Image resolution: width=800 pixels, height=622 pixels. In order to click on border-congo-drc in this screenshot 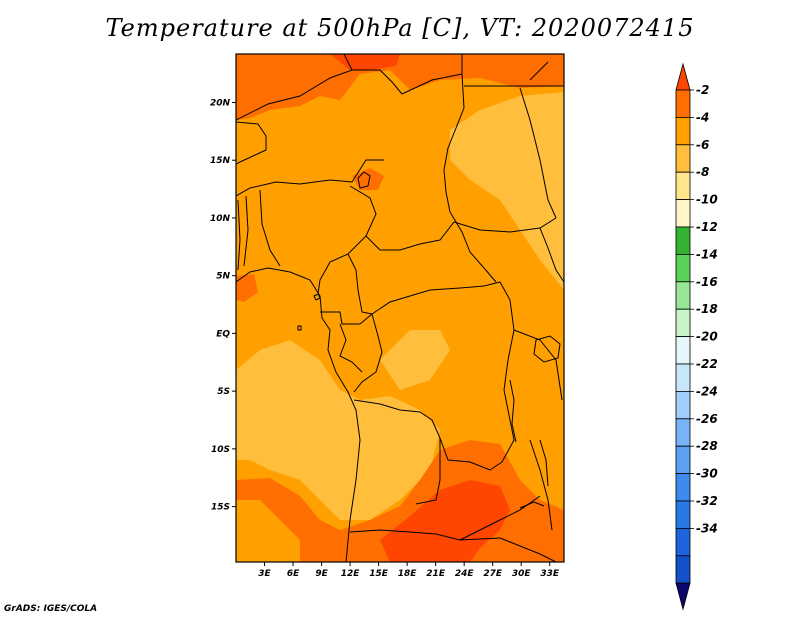, I will do `click(368, 353)`.